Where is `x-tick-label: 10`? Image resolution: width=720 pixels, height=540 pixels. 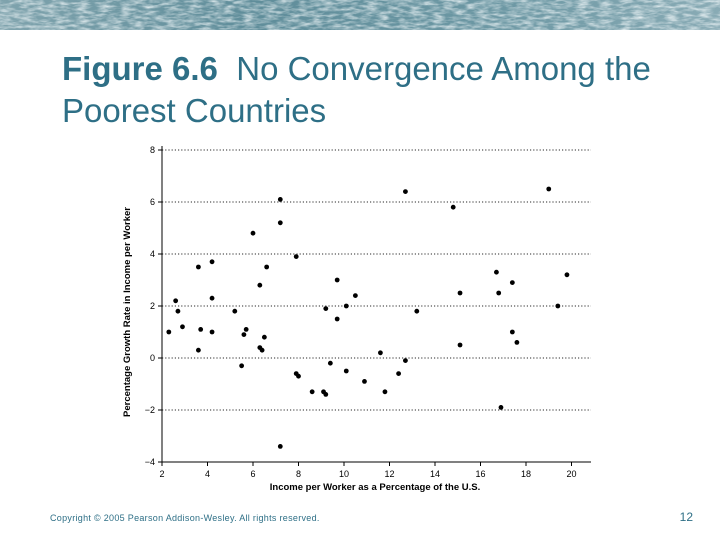 x-tick-label: 10 is located at coordinates (344, 474).